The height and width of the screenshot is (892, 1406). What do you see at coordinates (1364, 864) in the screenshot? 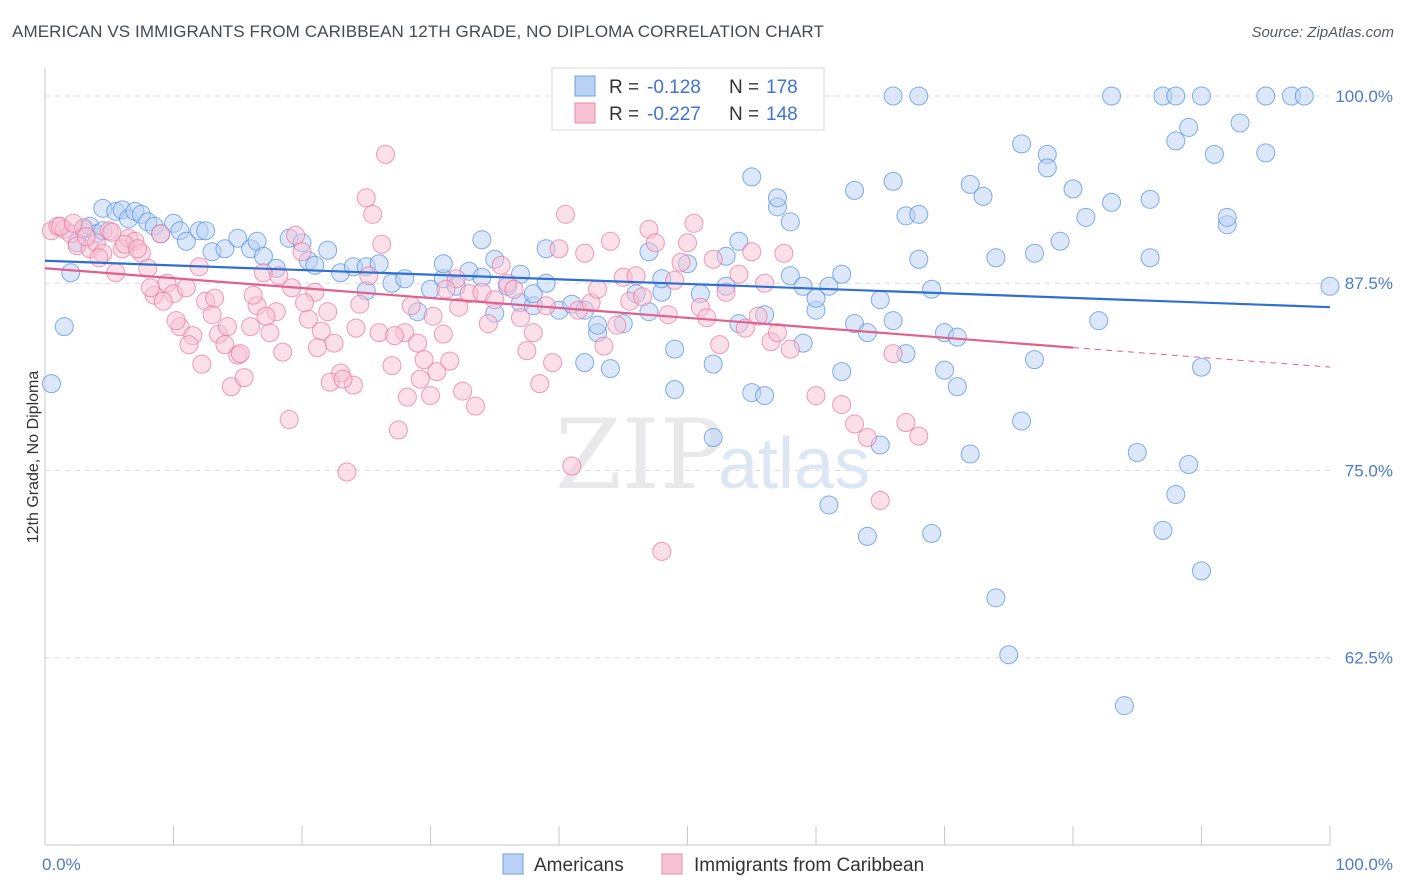
I see `x-tick-max: 100.0%` at bounding box center [1364, 864].